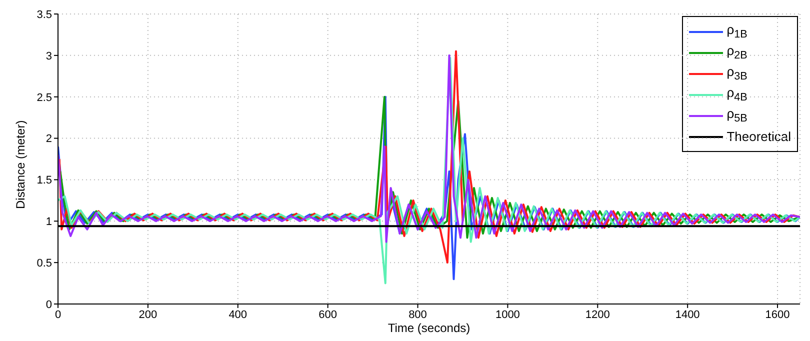 The height and width of the screenshot is (341, 810). Describe the element at coordinates (44, 14) in the screenshot. I see `y-tick-label: 3.5` at that location.